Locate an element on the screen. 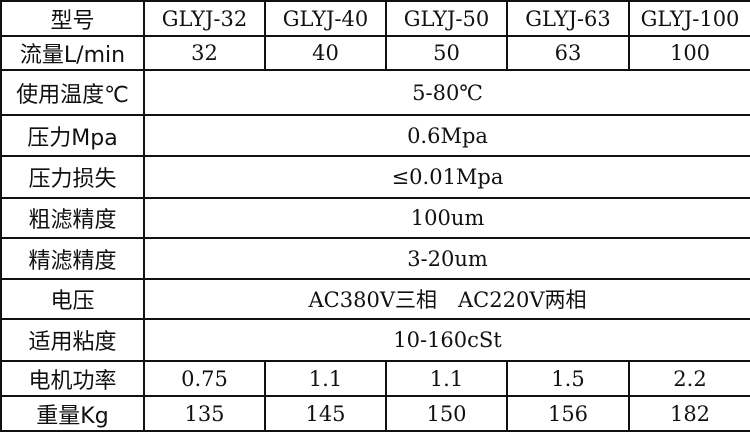  value-cell: 0.75 is located at coordinates (204, 378).